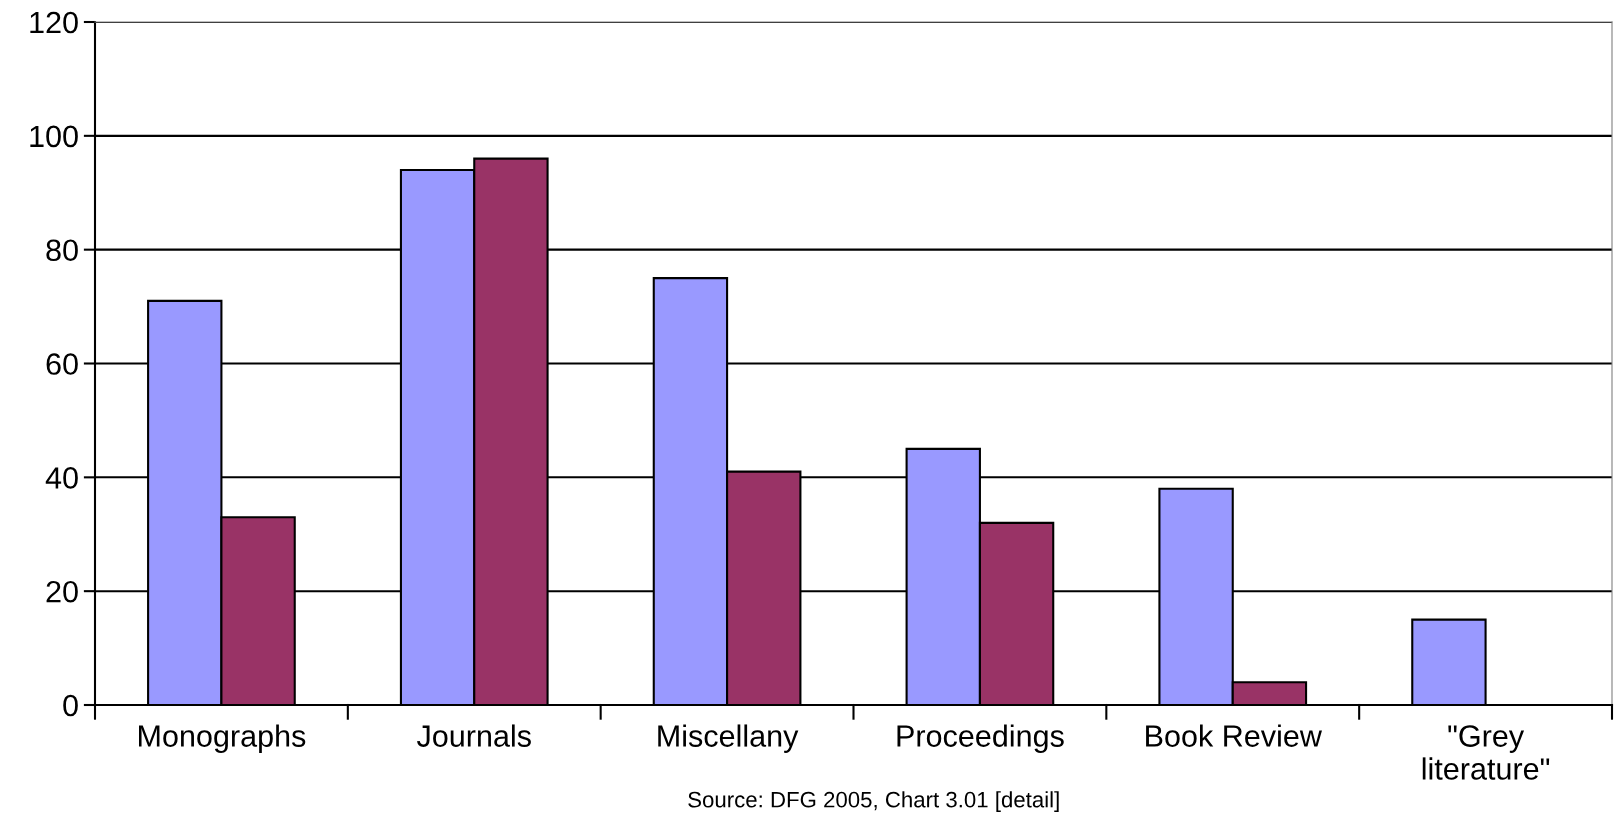  What do you see at coordinates (61, 478) in the screenshot?
I see `y-tick-label: 40` at bounding box center [61, 478].